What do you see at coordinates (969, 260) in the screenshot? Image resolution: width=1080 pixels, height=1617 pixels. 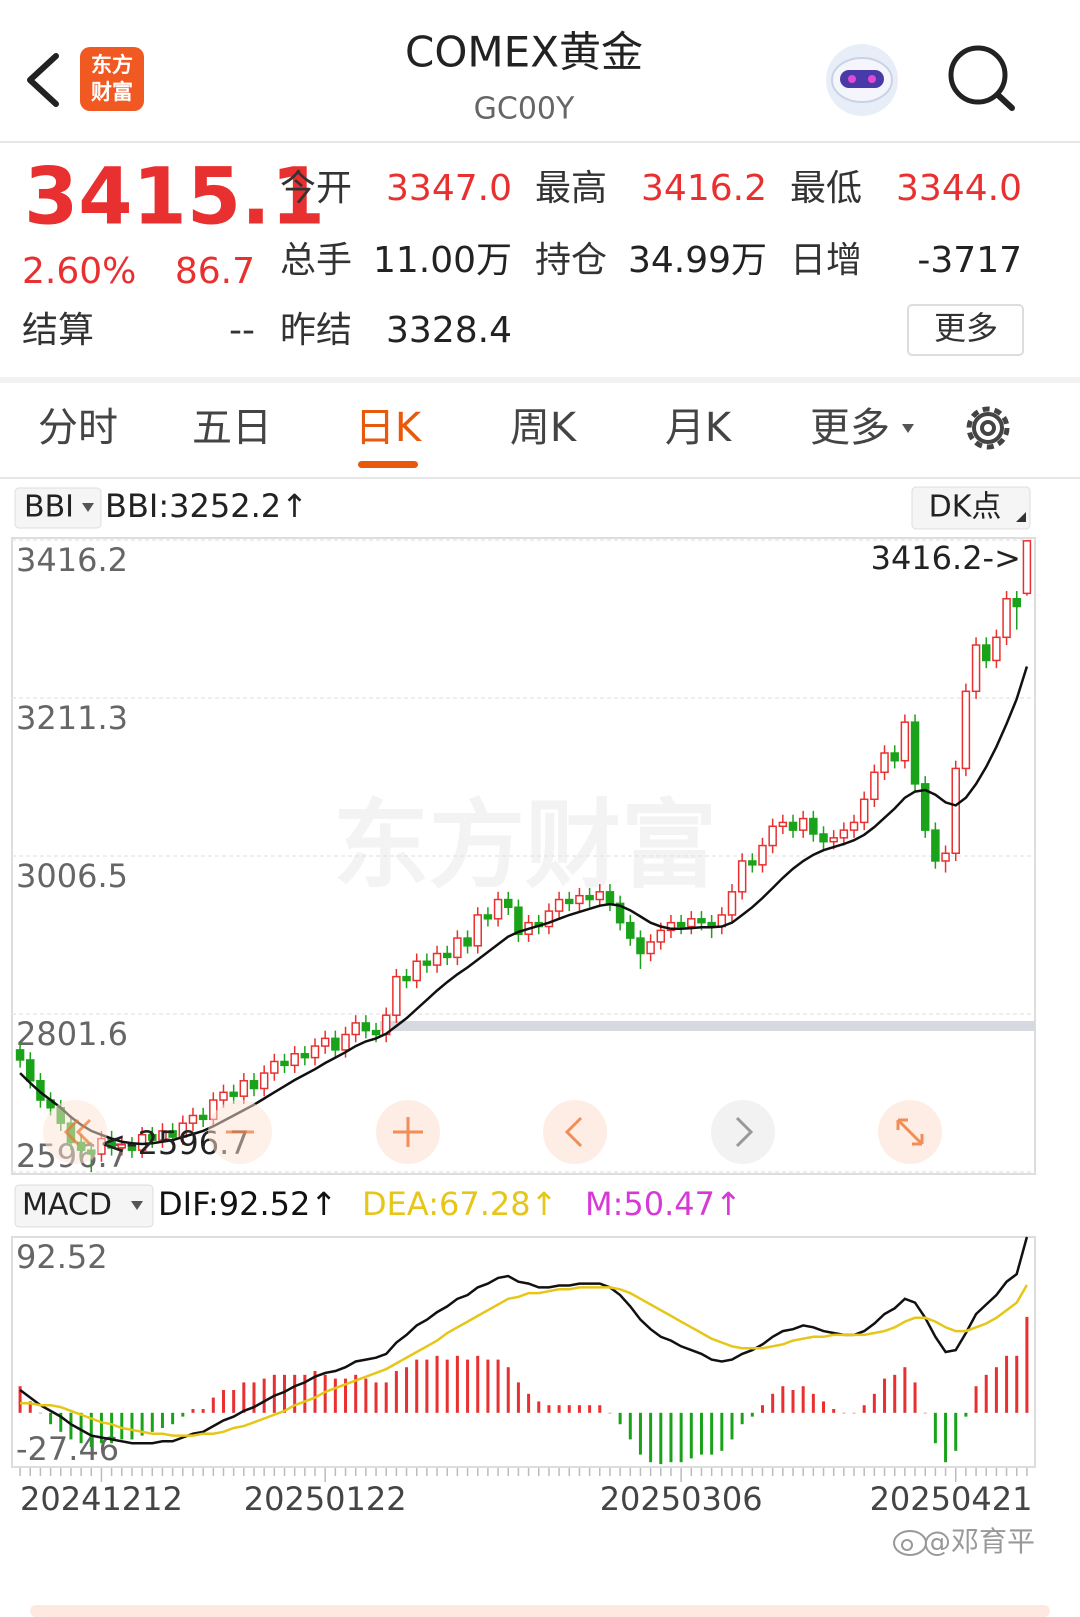 I see `field-value: -3717` at bounding box center [969, 260].